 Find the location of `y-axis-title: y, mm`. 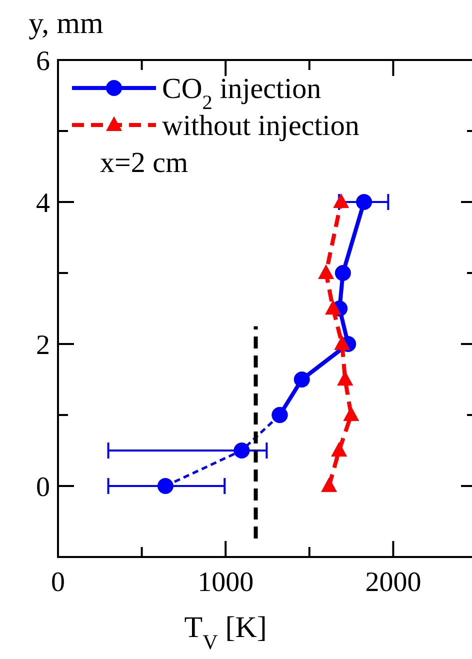

y-axis-title: y, mm is located at coordinates (66, 23).